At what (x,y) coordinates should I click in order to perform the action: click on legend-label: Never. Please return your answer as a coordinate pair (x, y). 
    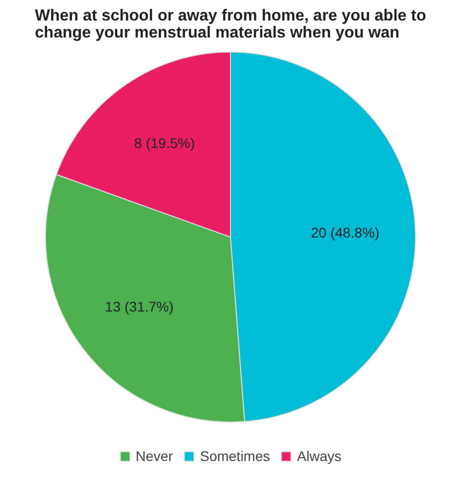
    Looking at the image, I should click on (154, 456).